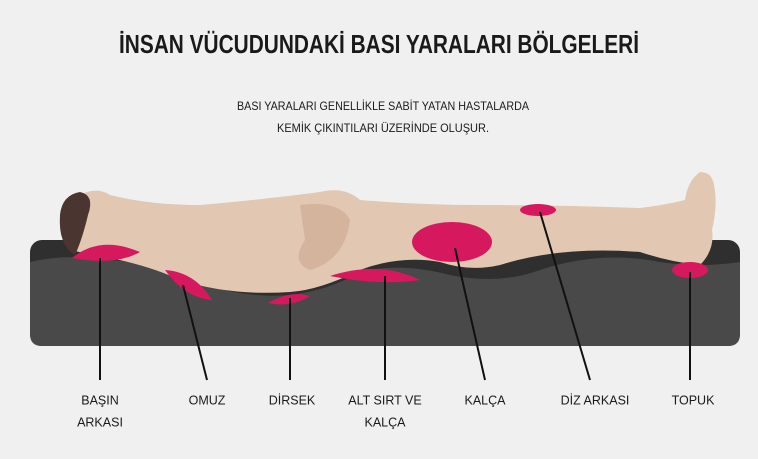 This screenshot has height=459, width=758. Describe the element at coordinates (292, 400) in the screenshot. I see `region-label: DİRSEK` at that location.